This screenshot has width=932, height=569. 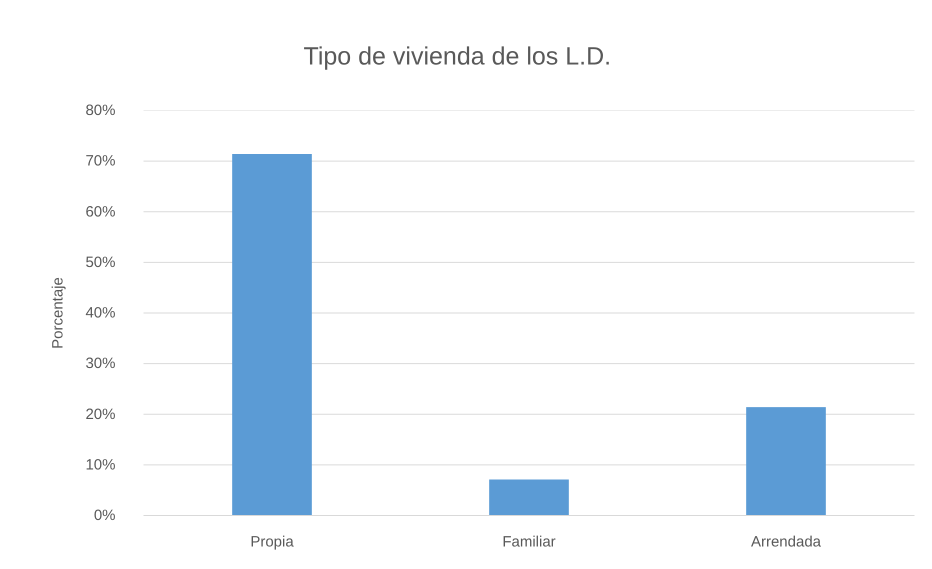 I want to click on y-tick-label: 80%, so click(x=100, y=110).